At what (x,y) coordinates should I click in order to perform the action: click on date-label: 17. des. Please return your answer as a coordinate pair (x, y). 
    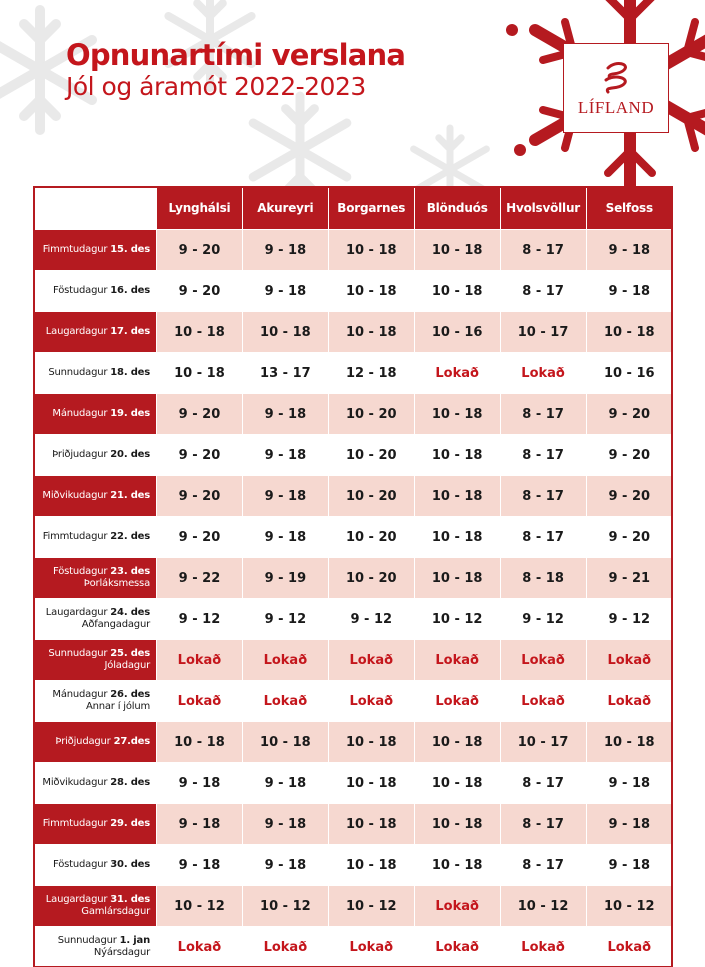
    Looking at the image, I should click on (130, 331).